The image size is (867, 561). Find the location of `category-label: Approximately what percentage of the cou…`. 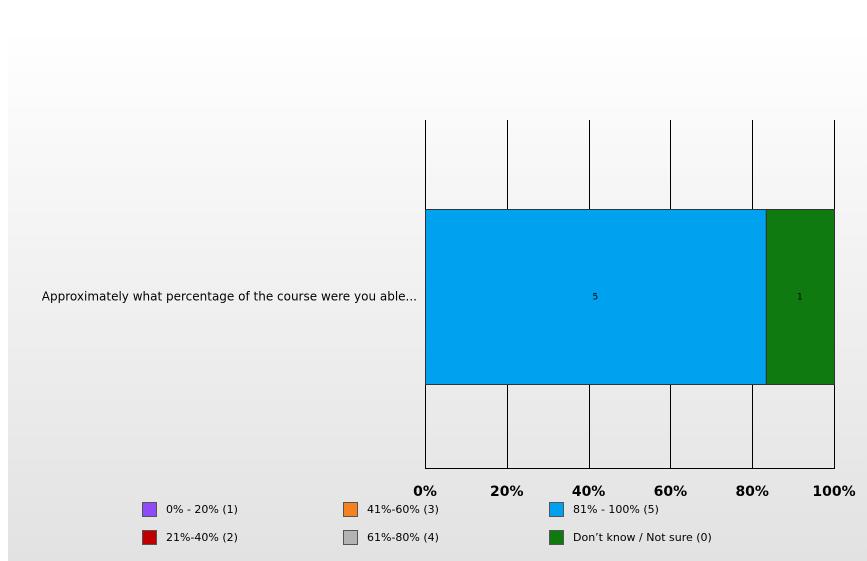

category-label: Approximately what percentage of the cou… is located at coordinates (229, 297).